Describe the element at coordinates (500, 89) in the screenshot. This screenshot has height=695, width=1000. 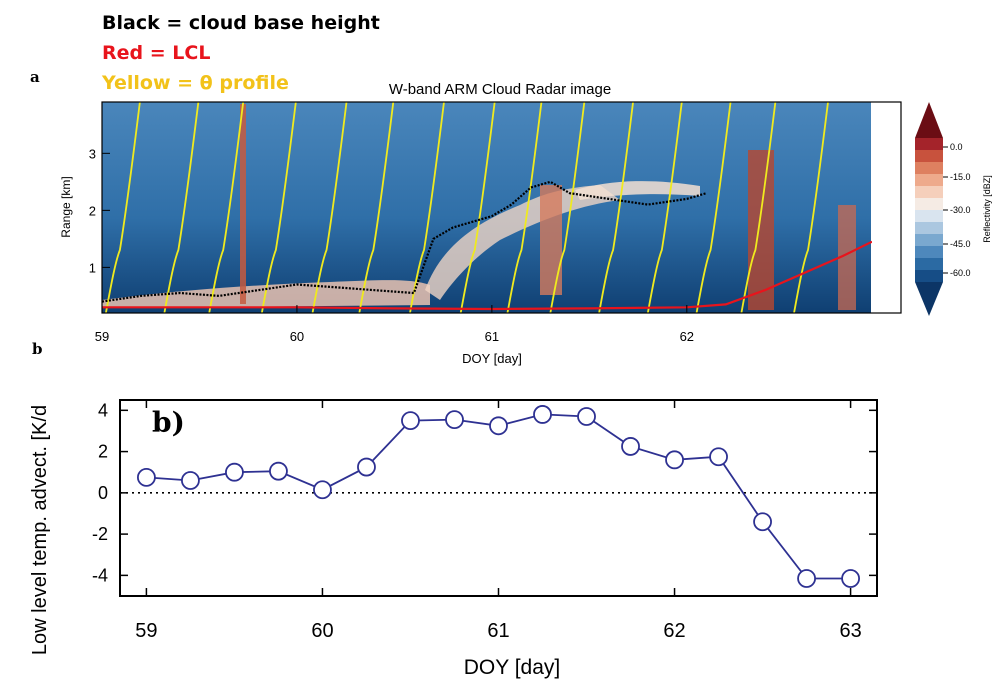
I see `radar-title: W-band ARM Cloud Radar image` at that location.